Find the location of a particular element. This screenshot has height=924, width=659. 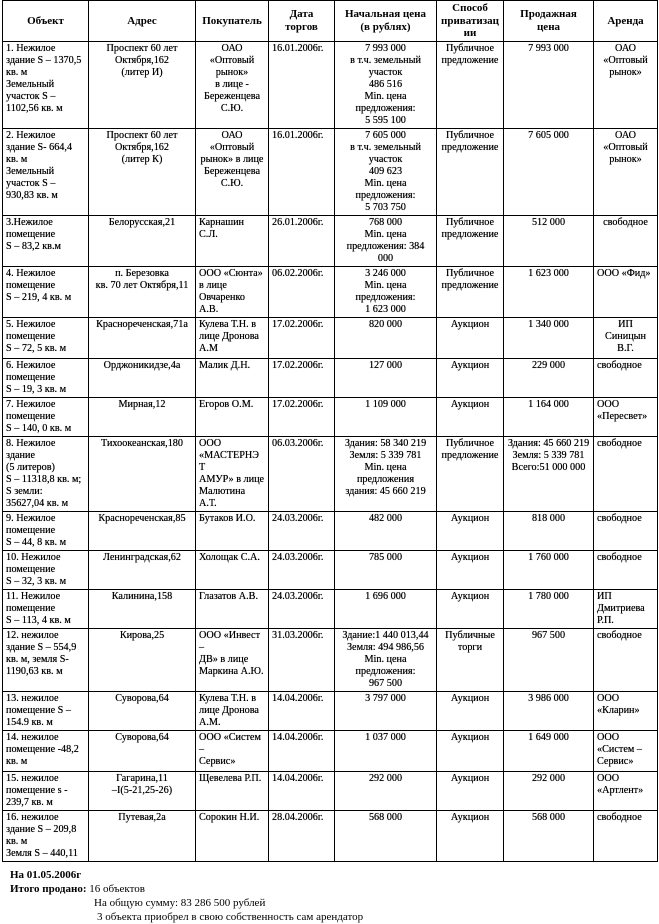

cell-lease: ООО «Систем – Сервис» is located at coordinates (625, 750).